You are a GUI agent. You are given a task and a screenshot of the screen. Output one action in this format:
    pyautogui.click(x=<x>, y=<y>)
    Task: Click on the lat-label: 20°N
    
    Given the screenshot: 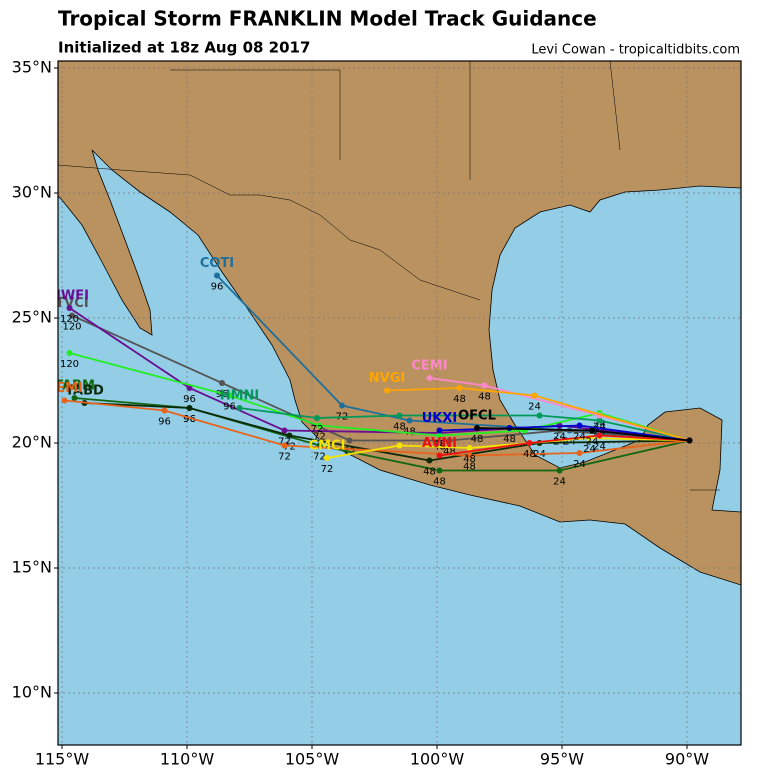 What is the action you would take?
    pyautogui.click(x=32, y=442)
    